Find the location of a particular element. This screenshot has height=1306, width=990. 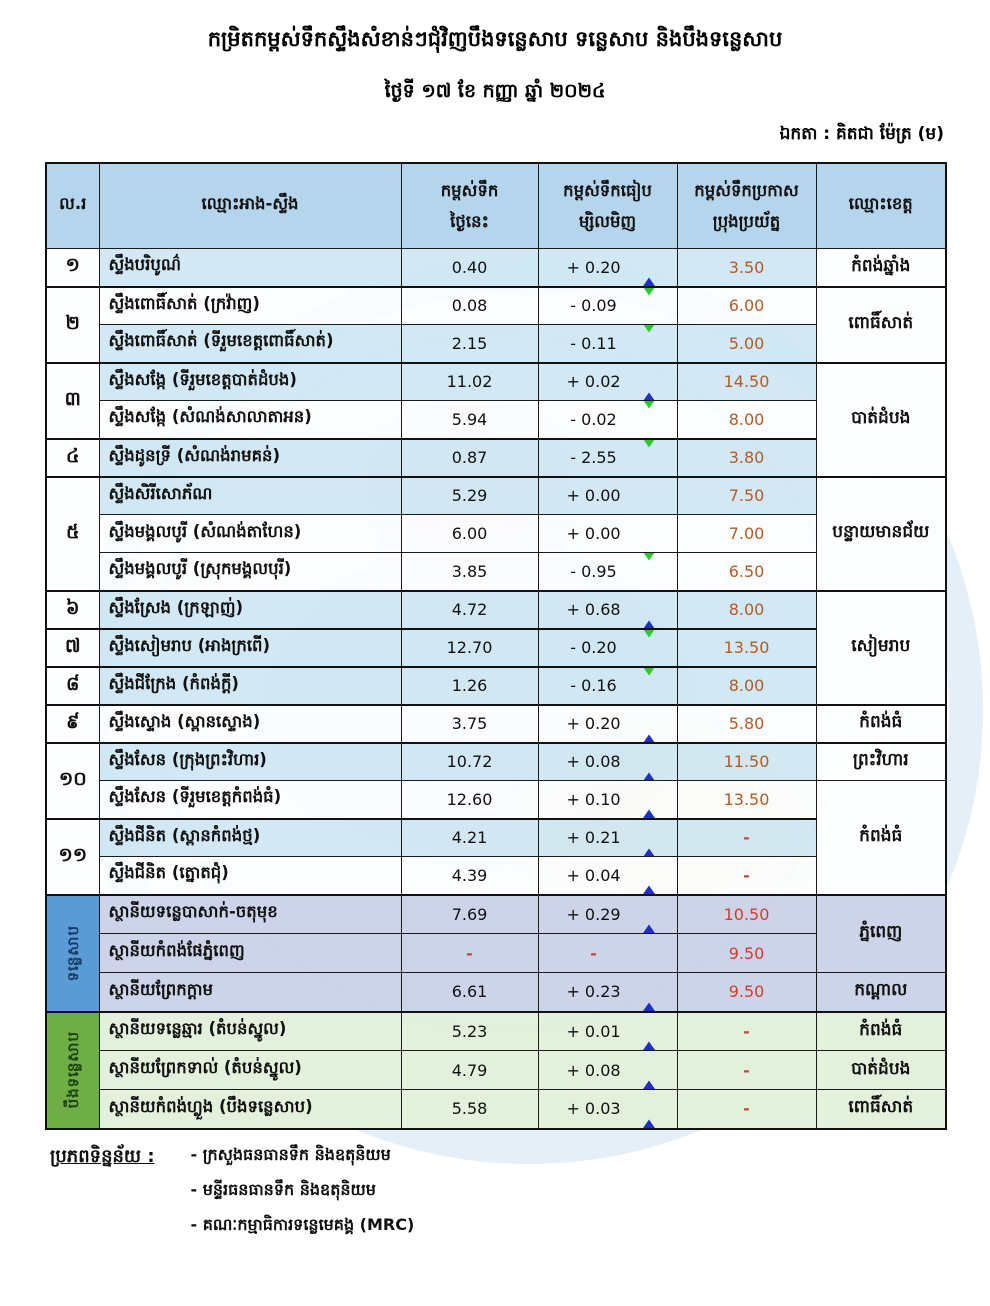

station-name: ស្ទឹងសង្កែ (ទីរួមខេត្តបាត់ដំបង) is located at coordinates (250, 381).